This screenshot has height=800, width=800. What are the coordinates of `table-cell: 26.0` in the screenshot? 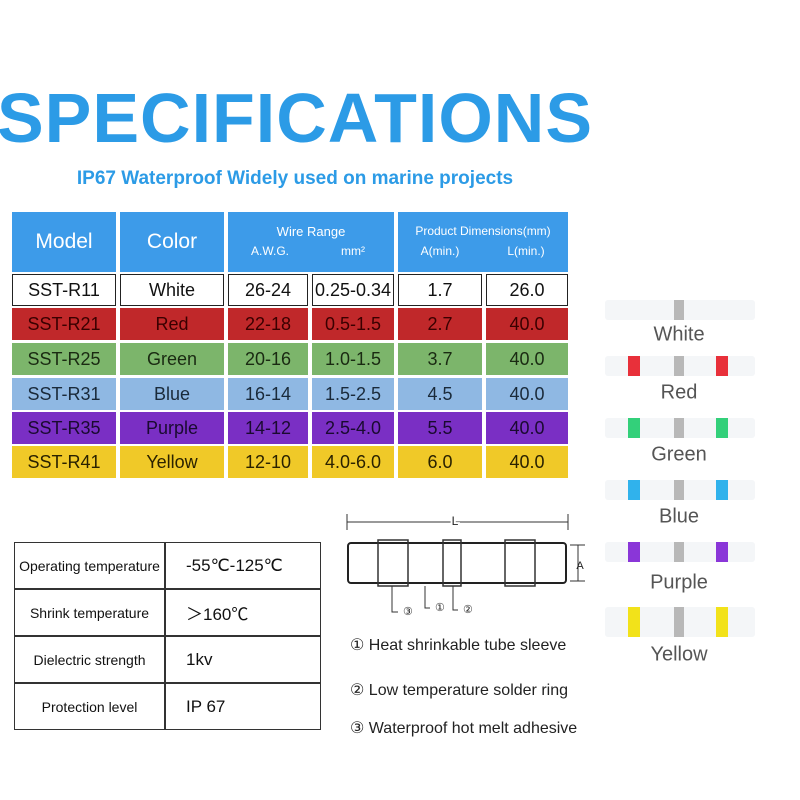 It's located at (527, 290).